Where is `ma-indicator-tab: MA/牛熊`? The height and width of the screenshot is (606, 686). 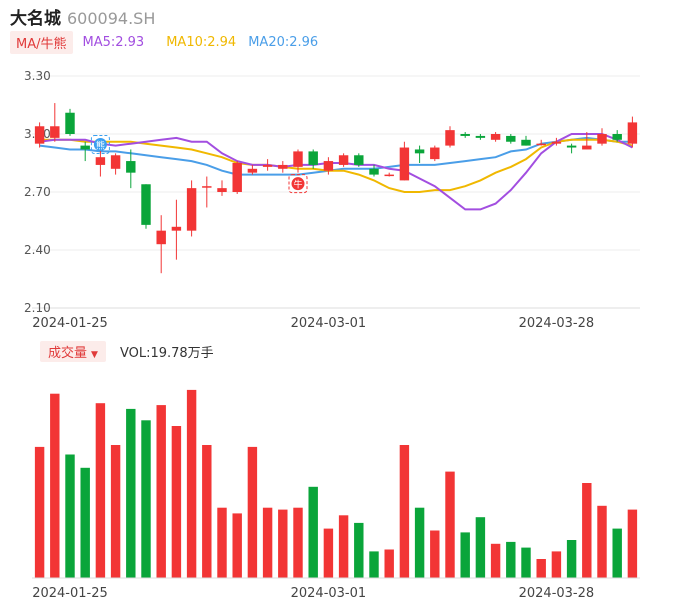
ma-indicator-tab: MA/牛熊 is located at coordinates (41, 42).